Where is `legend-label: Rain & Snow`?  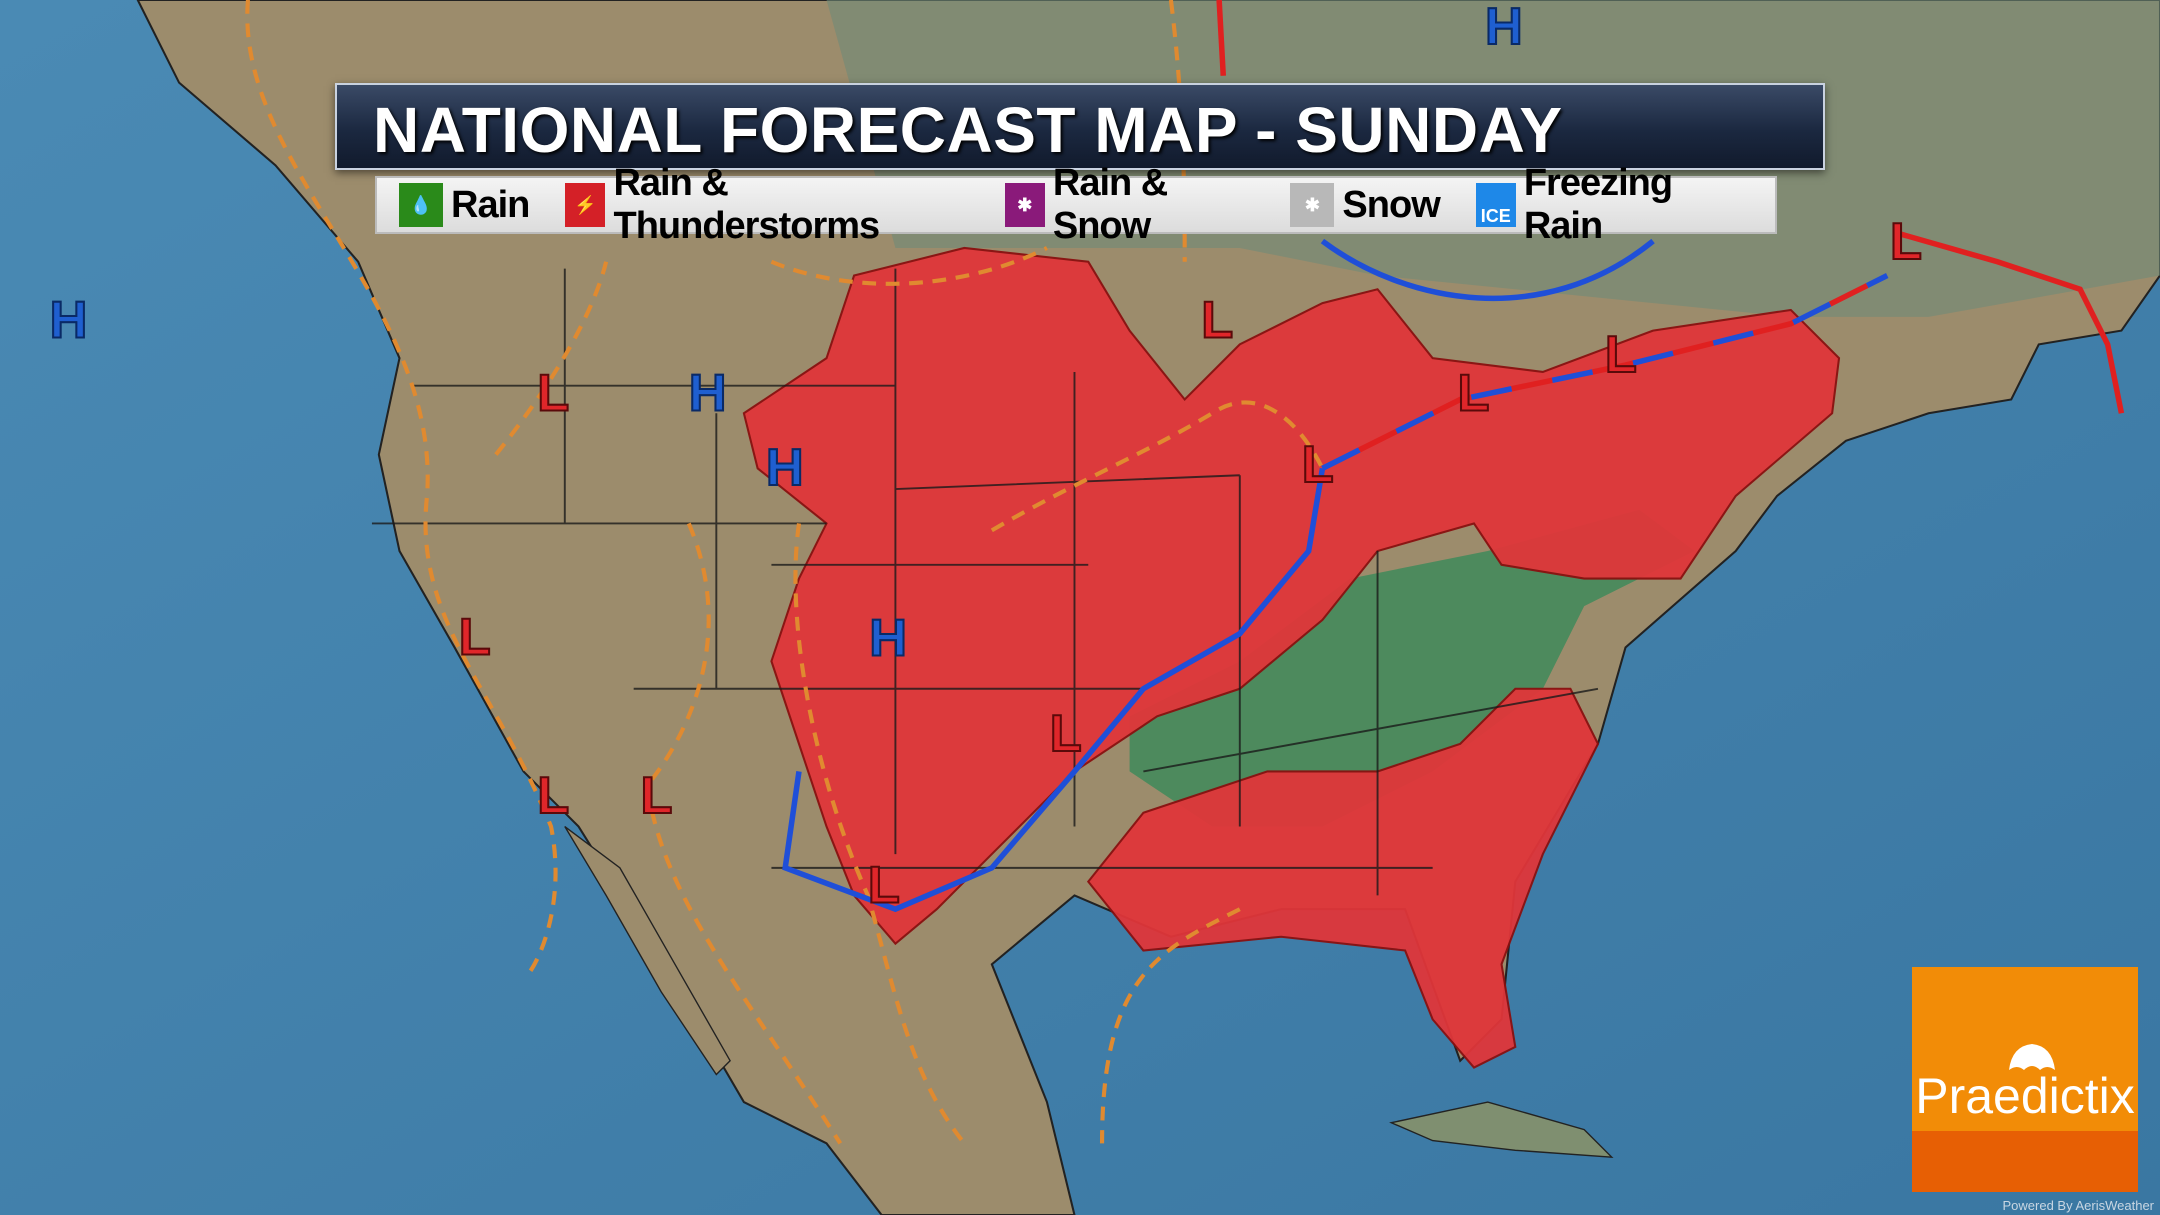 legend-label: Rain & Snow is located at coordinates (1110, 204).